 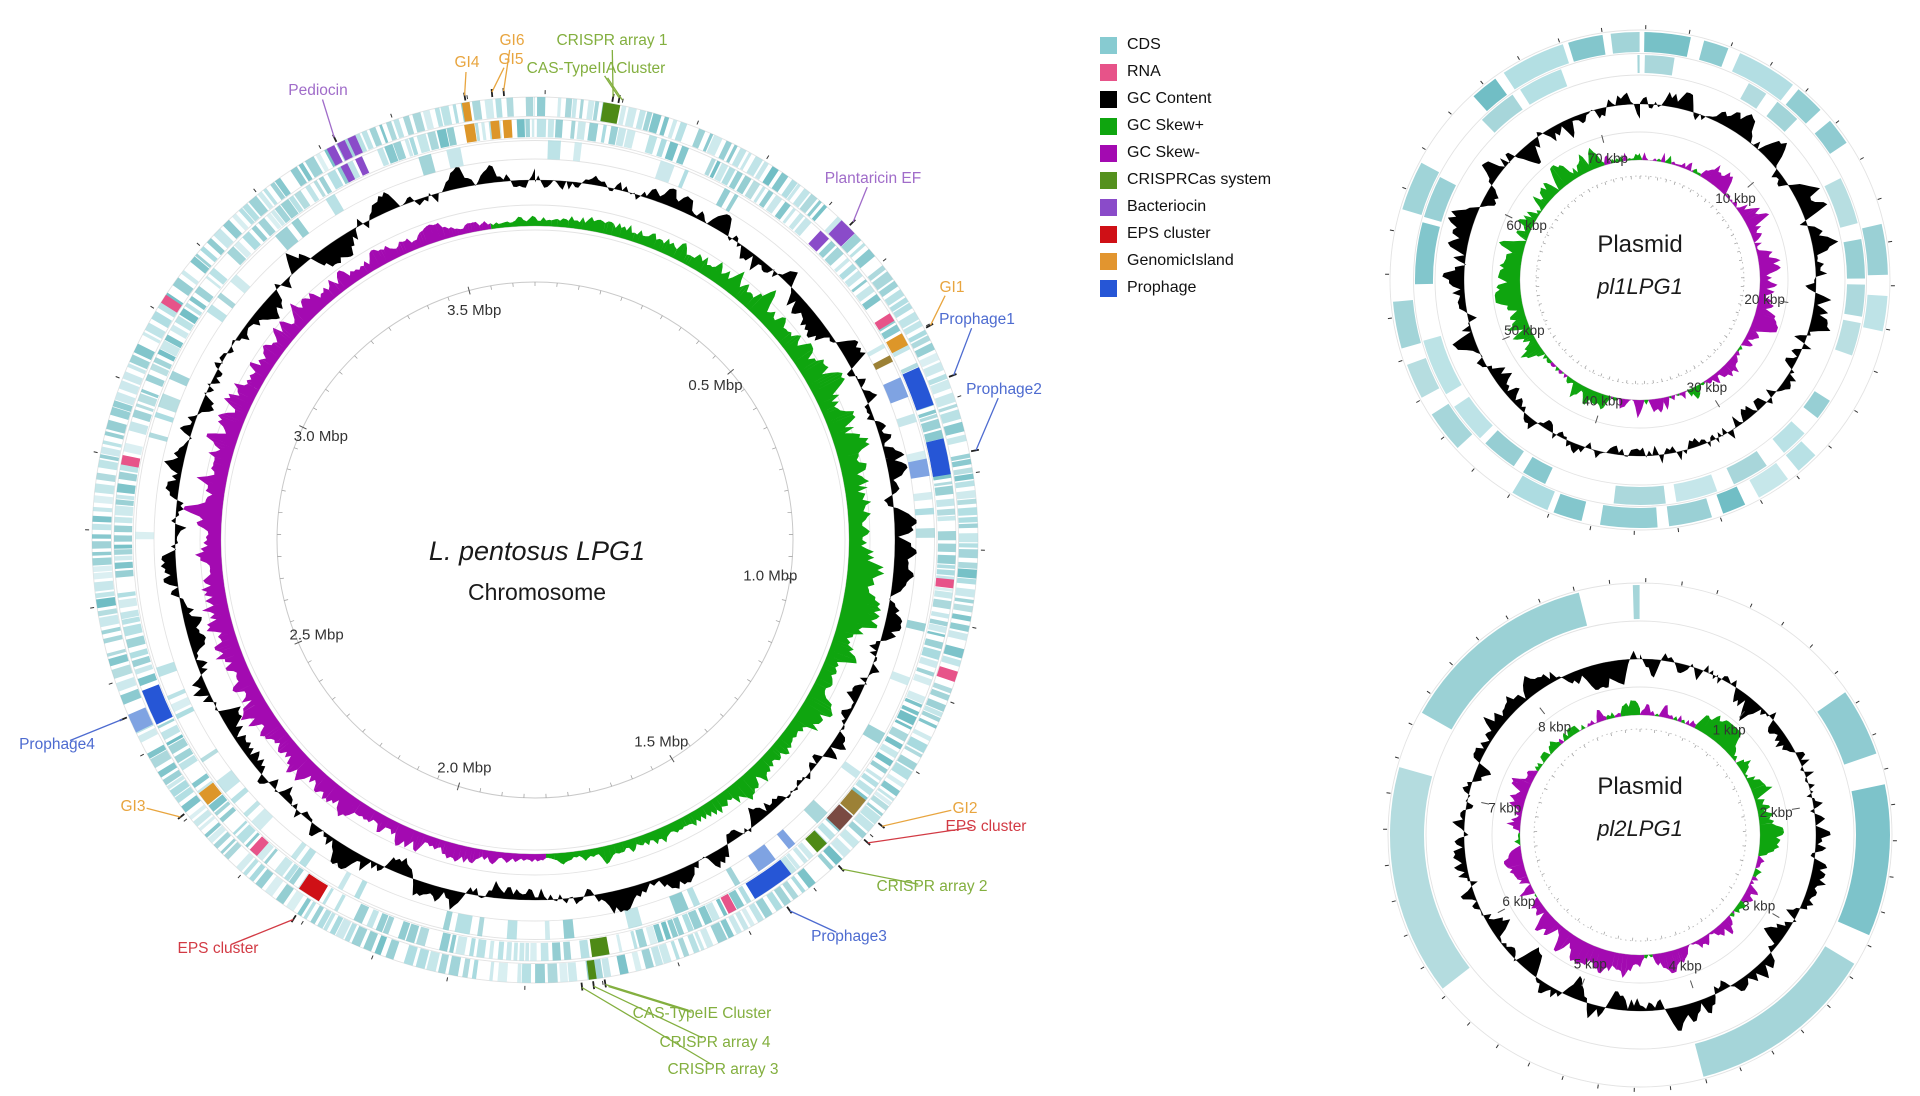 What do you see at coordinates (1185, 180) in the screenshot?
I see `legend-item-crisprcas-system: CRISPRCas system` at bounding box center [1185, 180].